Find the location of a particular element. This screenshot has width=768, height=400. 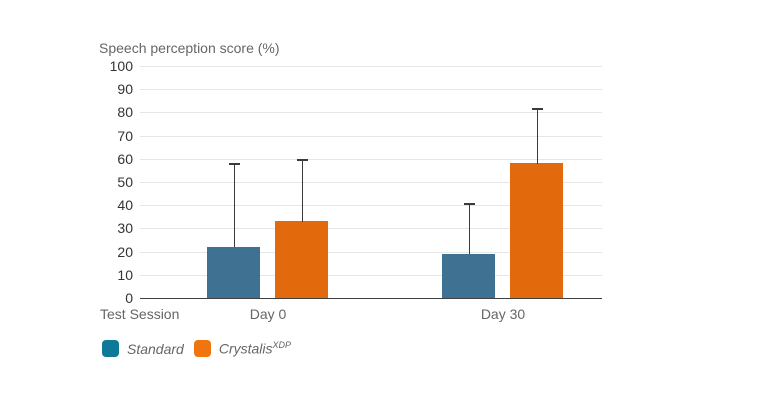

y-tick-label: 80 is located at coordinates (125, 112).